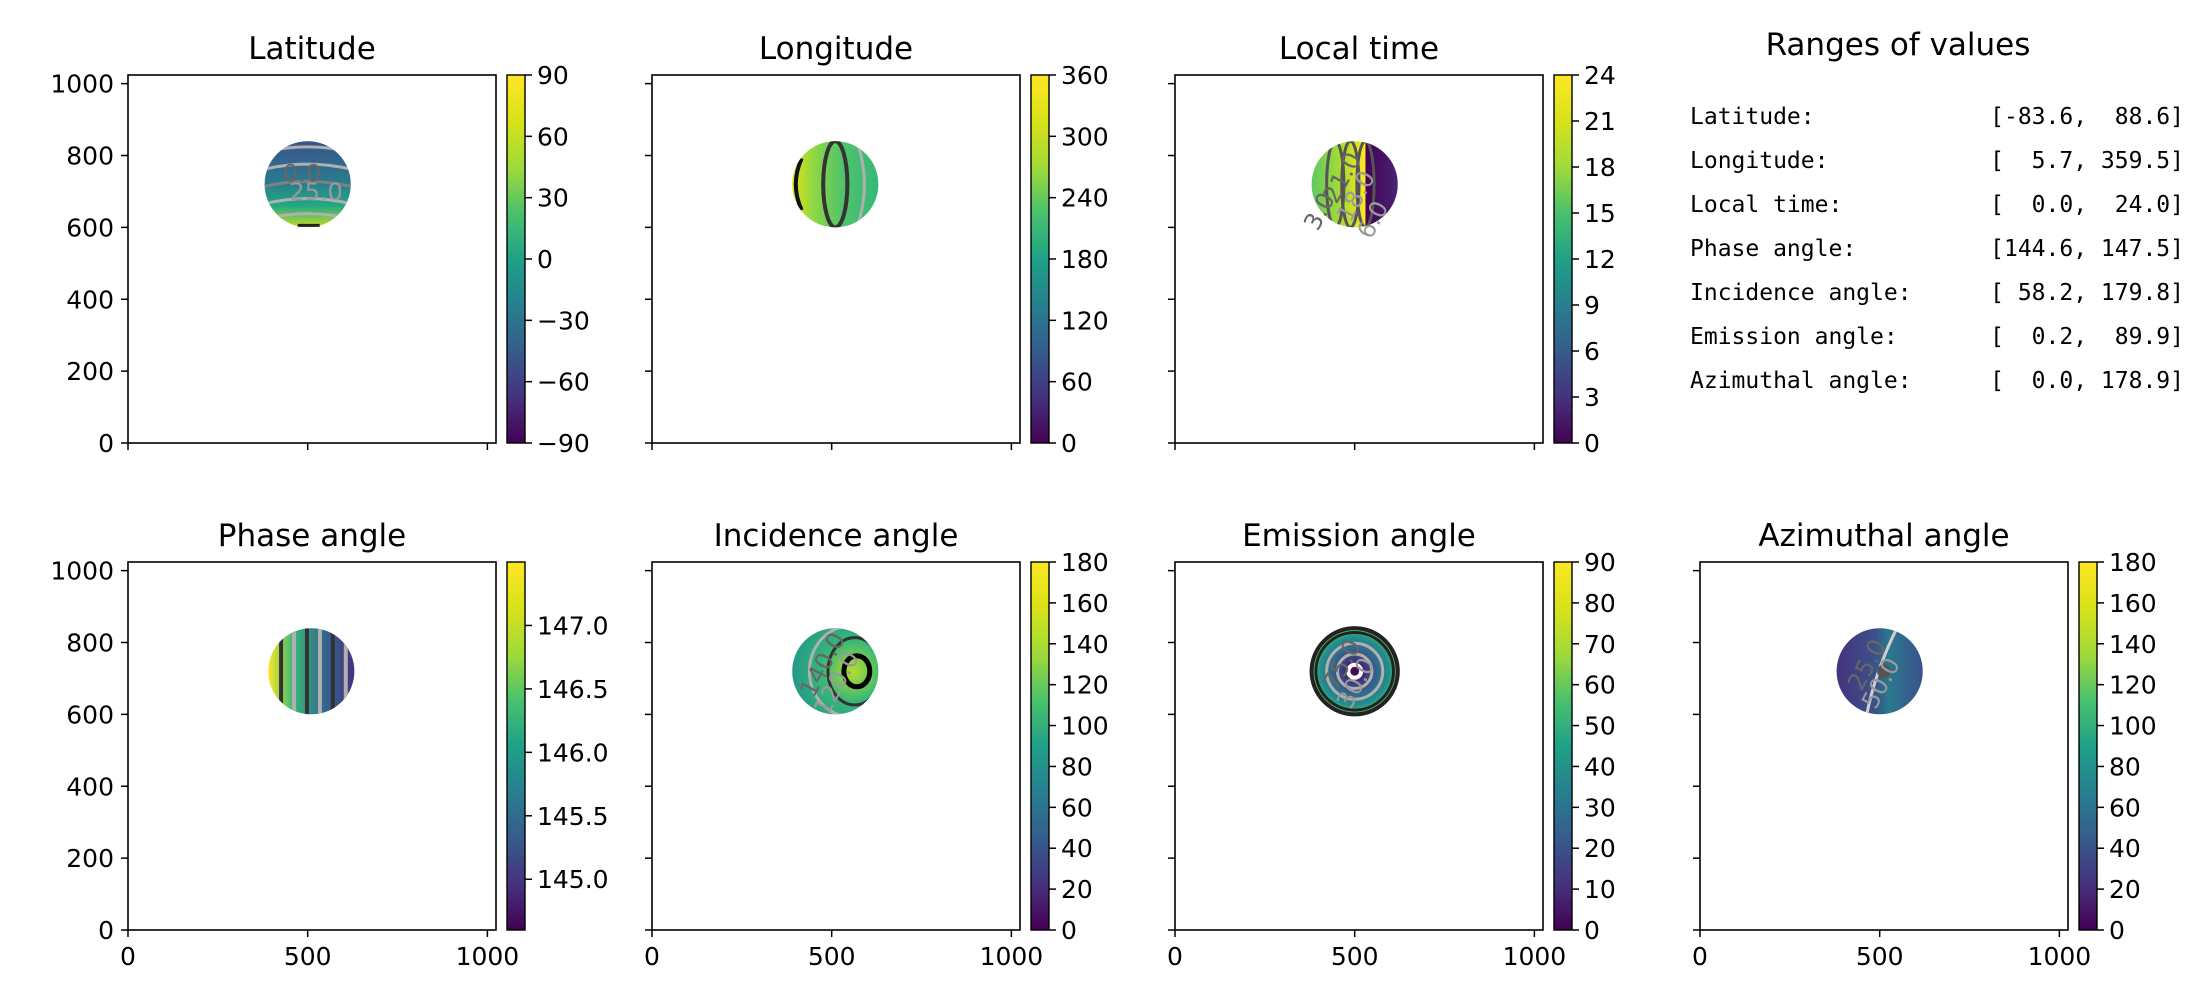  I want to click on y-tick-label: 0, so click(106, 930).